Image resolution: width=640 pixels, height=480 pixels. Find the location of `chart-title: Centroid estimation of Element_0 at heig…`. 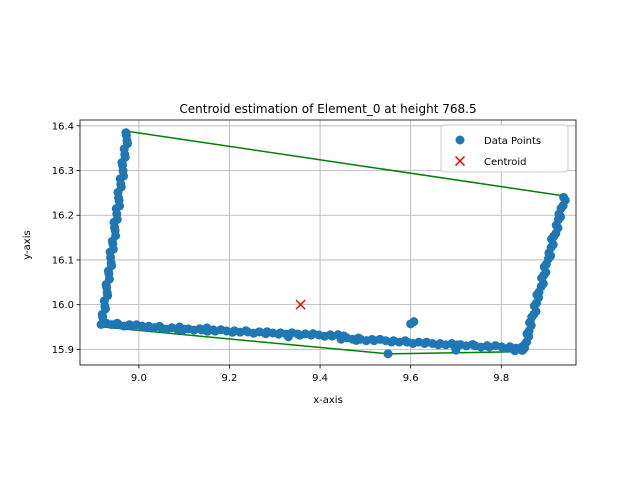

chart-title: Centroid estimation of Element_0 at heig… is located at coordinates (327, 109).